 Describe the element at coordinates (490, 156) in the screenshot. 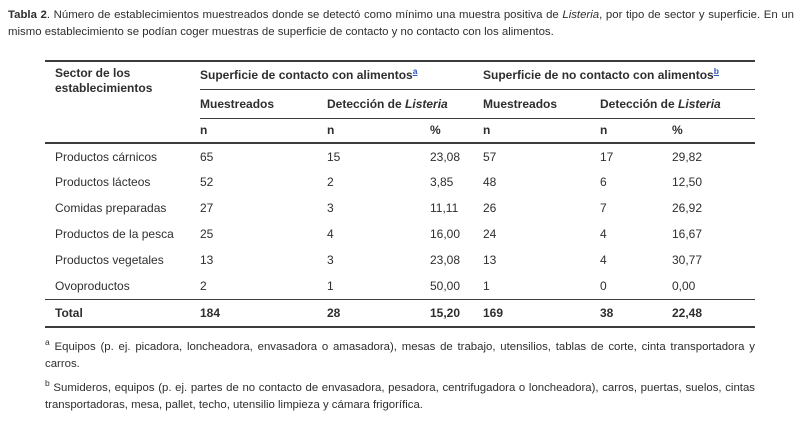

I see `cell-no-contact-n: 57` at that location.